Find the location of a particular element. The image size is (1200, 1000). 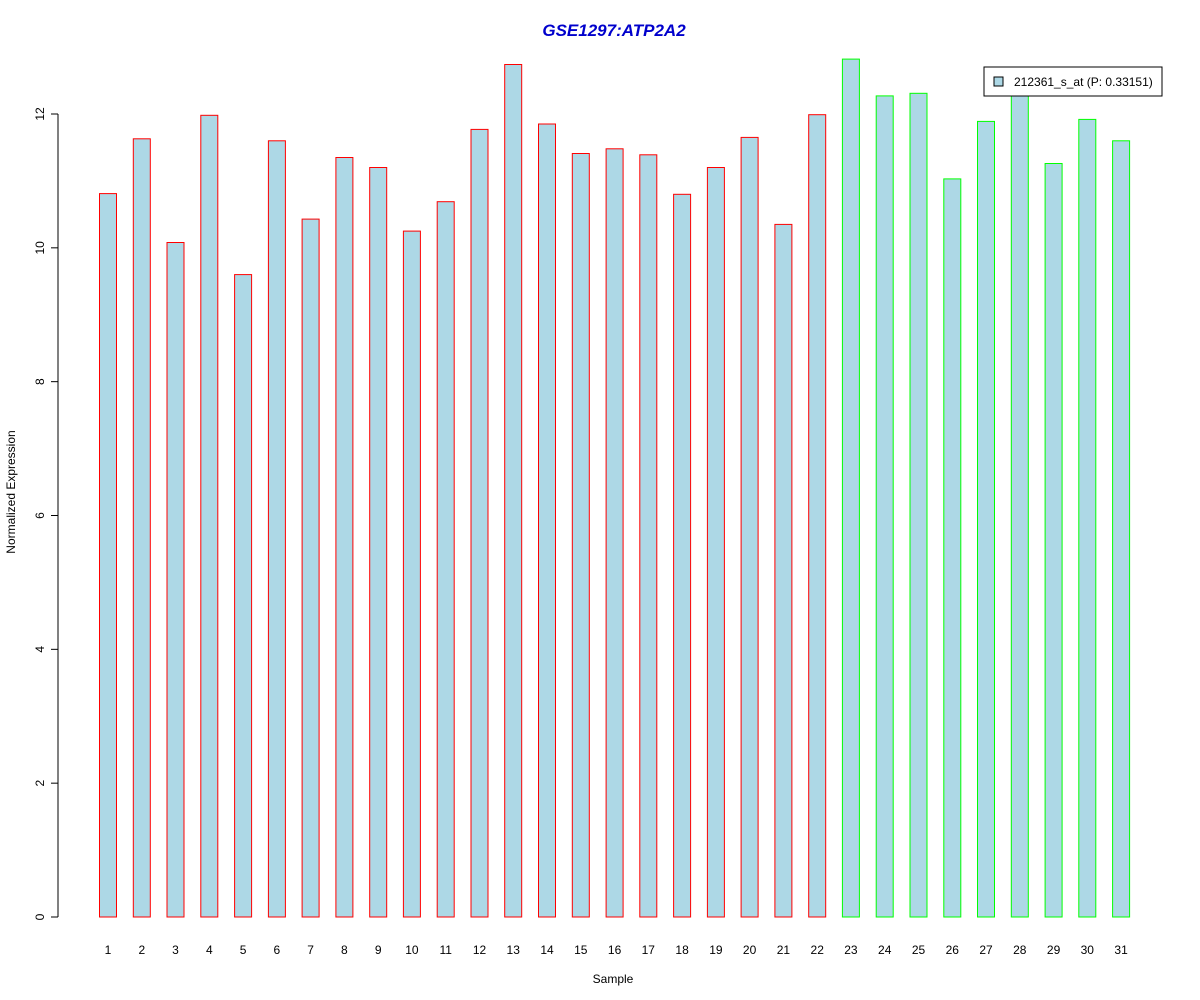

x-tick-label: 23 is located at coordinates (851, 950).